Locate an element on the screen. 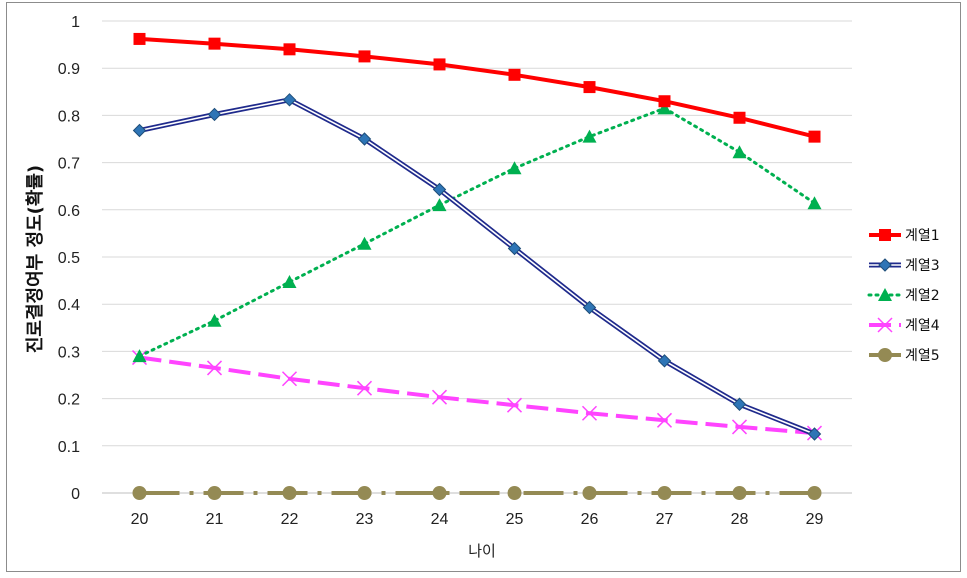 The width and height of the screenshot is (967, 578). x-axis-ticks: 20 21 22 23 24 25 26 27 28 29 is located at coordinates (477, 519).